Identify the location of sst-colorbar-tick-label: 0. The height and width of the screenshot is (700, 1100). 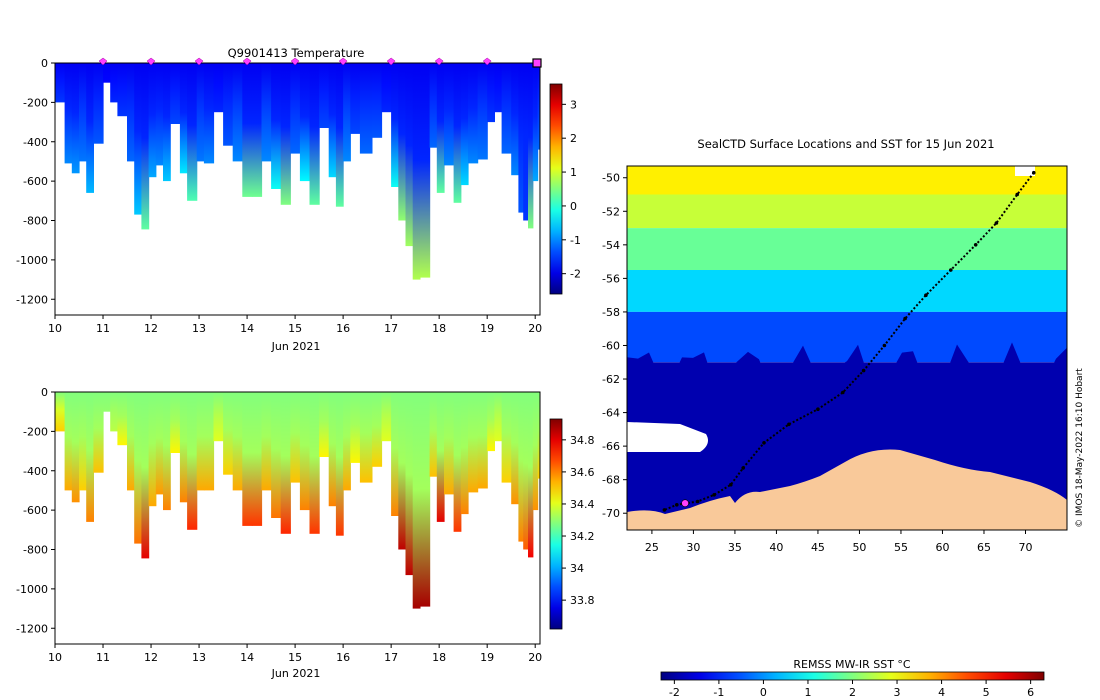
(763, 692).